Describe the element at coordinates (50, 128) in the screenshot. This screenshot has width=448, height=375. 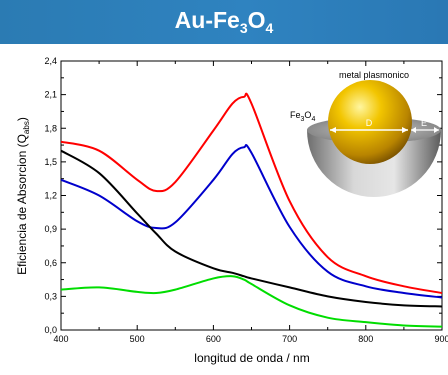
I see `y-tick-label: 1,8` at that location.